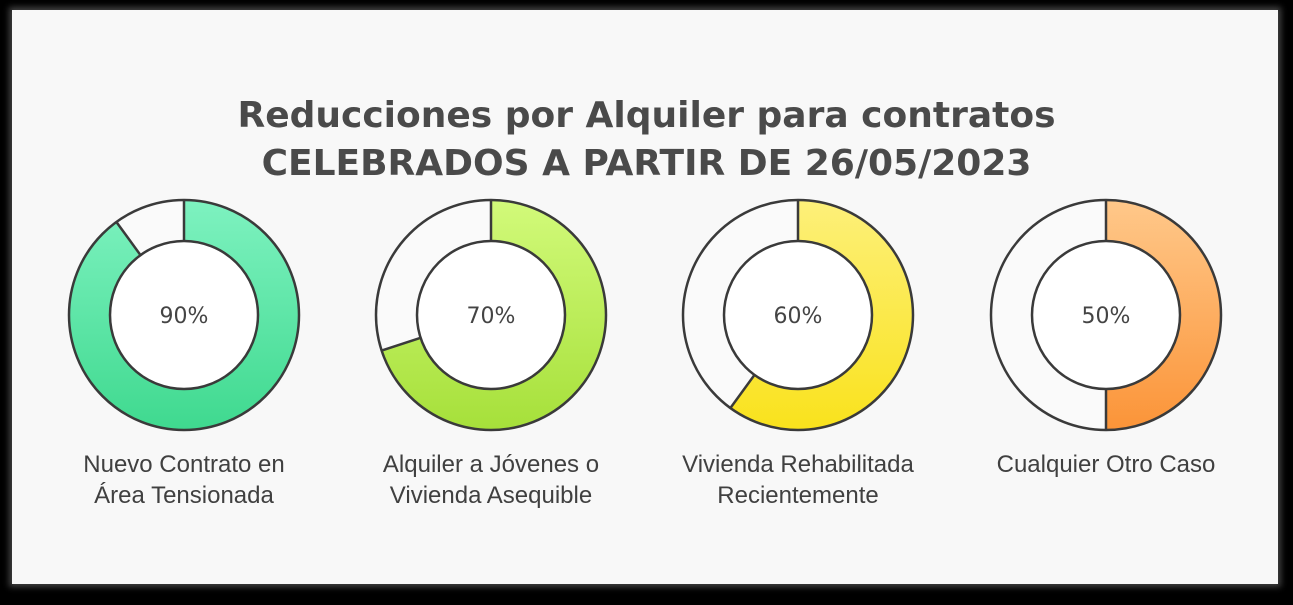 This screenshot has width=1293, height=605. Describe the element at coordinates (646, 115) in the screenshot. I see `chart-title-line-1: Reducciones por Alquiler para contratos` at that location.